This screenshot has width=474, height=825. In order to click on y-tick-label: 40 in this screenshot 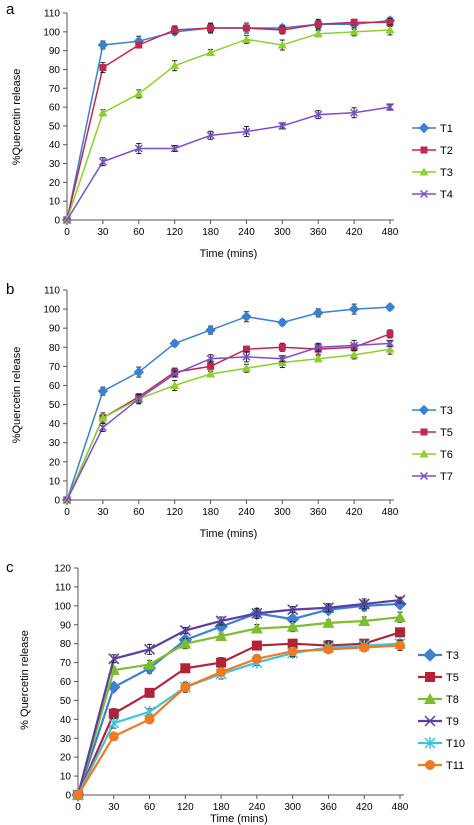, I will do `click(55, 145)`.